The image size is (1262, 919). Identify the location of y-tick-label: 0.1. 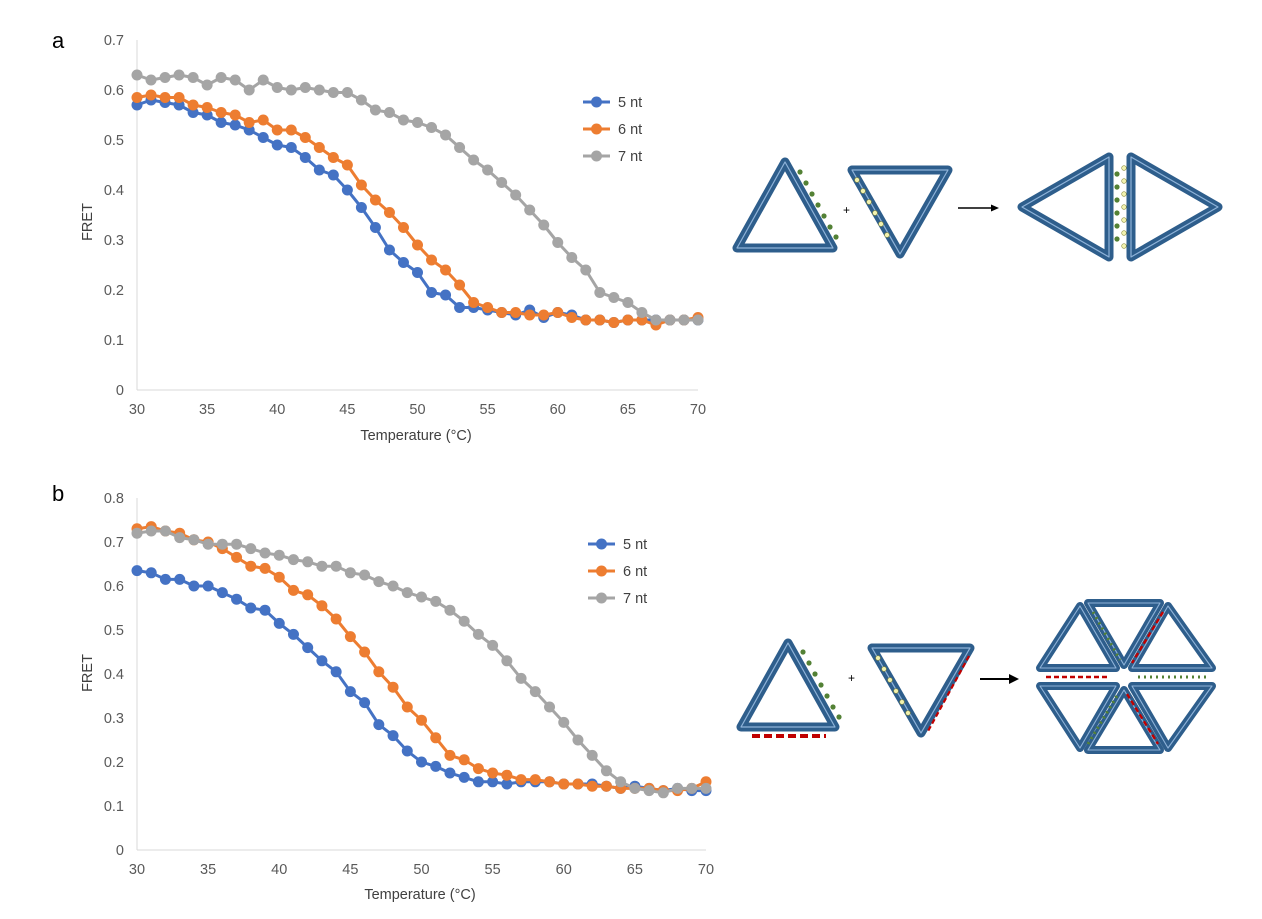
(114, 807).